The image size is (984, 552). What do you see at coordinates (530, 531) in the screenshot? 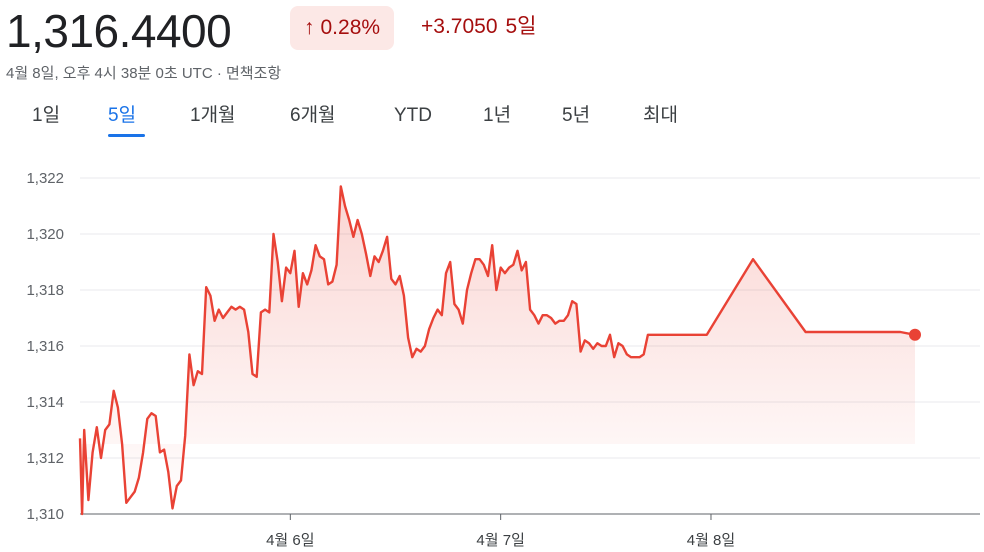
I see `x-axis: 4월 6일 4월 7일 4월 8일` at bounding box center [530, 531].